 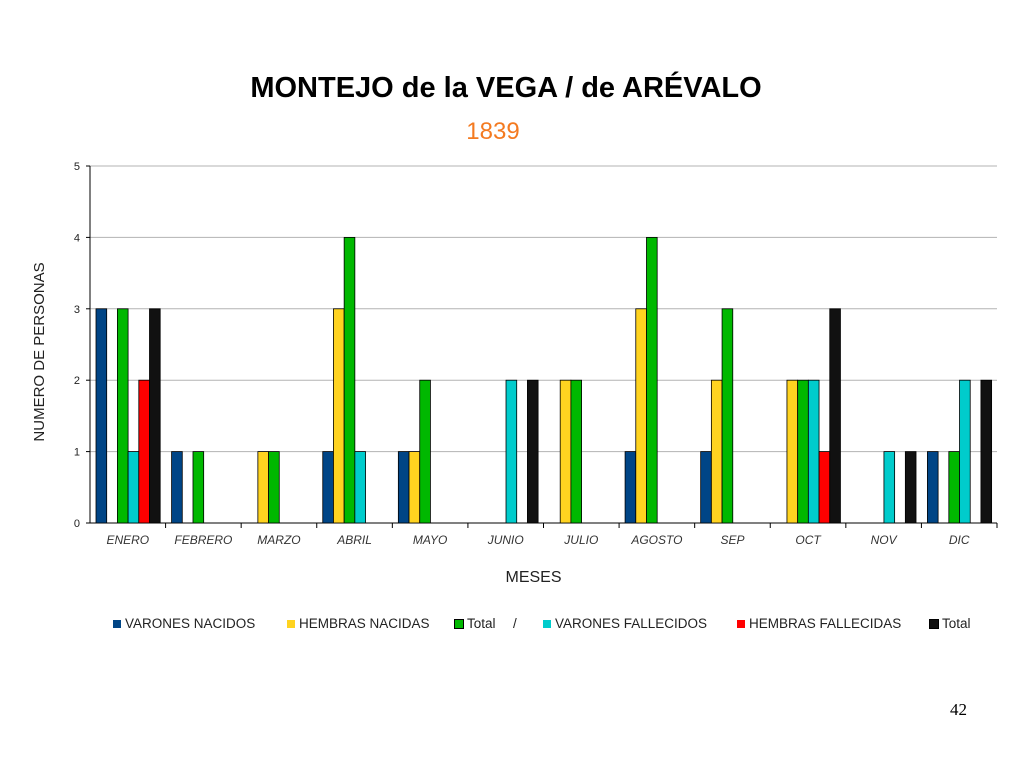 I want to click on x-tick-label: MARZO, so click(x=278, y=540).